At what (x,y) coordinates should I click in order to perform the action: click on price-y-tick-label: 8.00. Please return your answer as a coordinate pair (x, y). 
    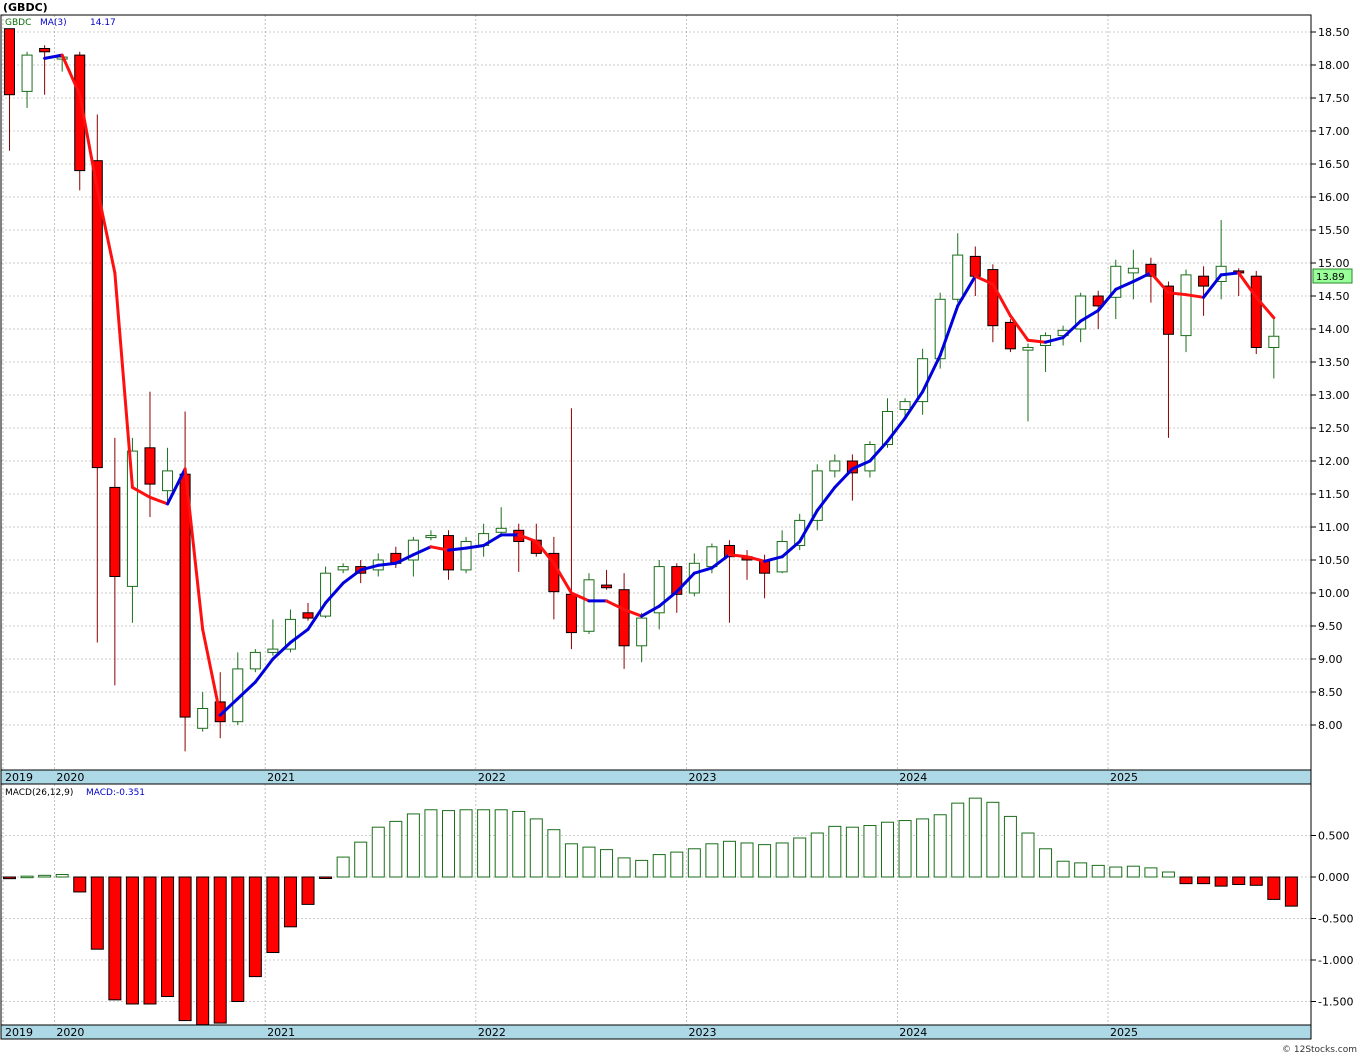
    Looking at the image, I should click on (1330, 725).